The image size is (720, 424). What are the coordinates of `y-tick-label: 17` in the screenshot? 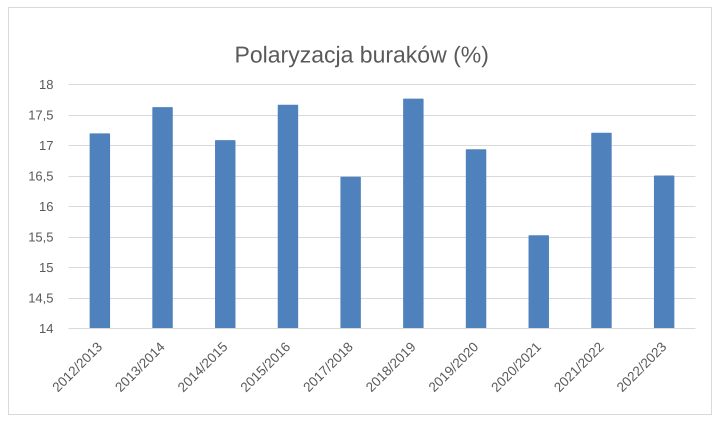 It's located at (46, 145).